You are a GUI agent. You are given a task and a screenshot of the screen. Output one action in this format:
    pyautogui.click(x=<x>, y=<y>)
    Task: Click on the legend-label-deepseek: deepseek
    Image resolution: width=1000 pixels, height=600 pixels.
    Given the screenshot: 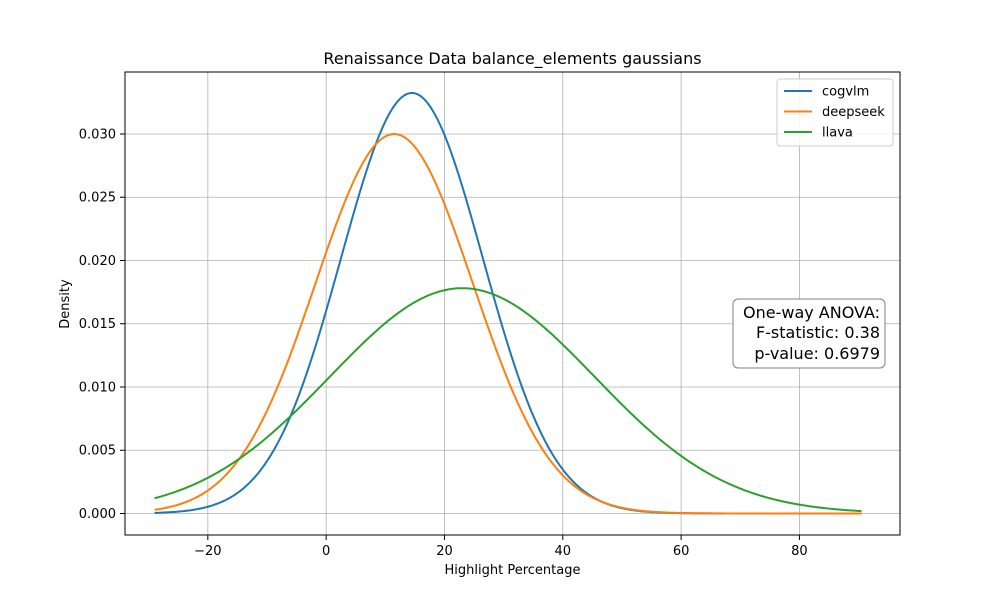 What is the action you would take?
    pyautogui.click(x=853, y=112)
    